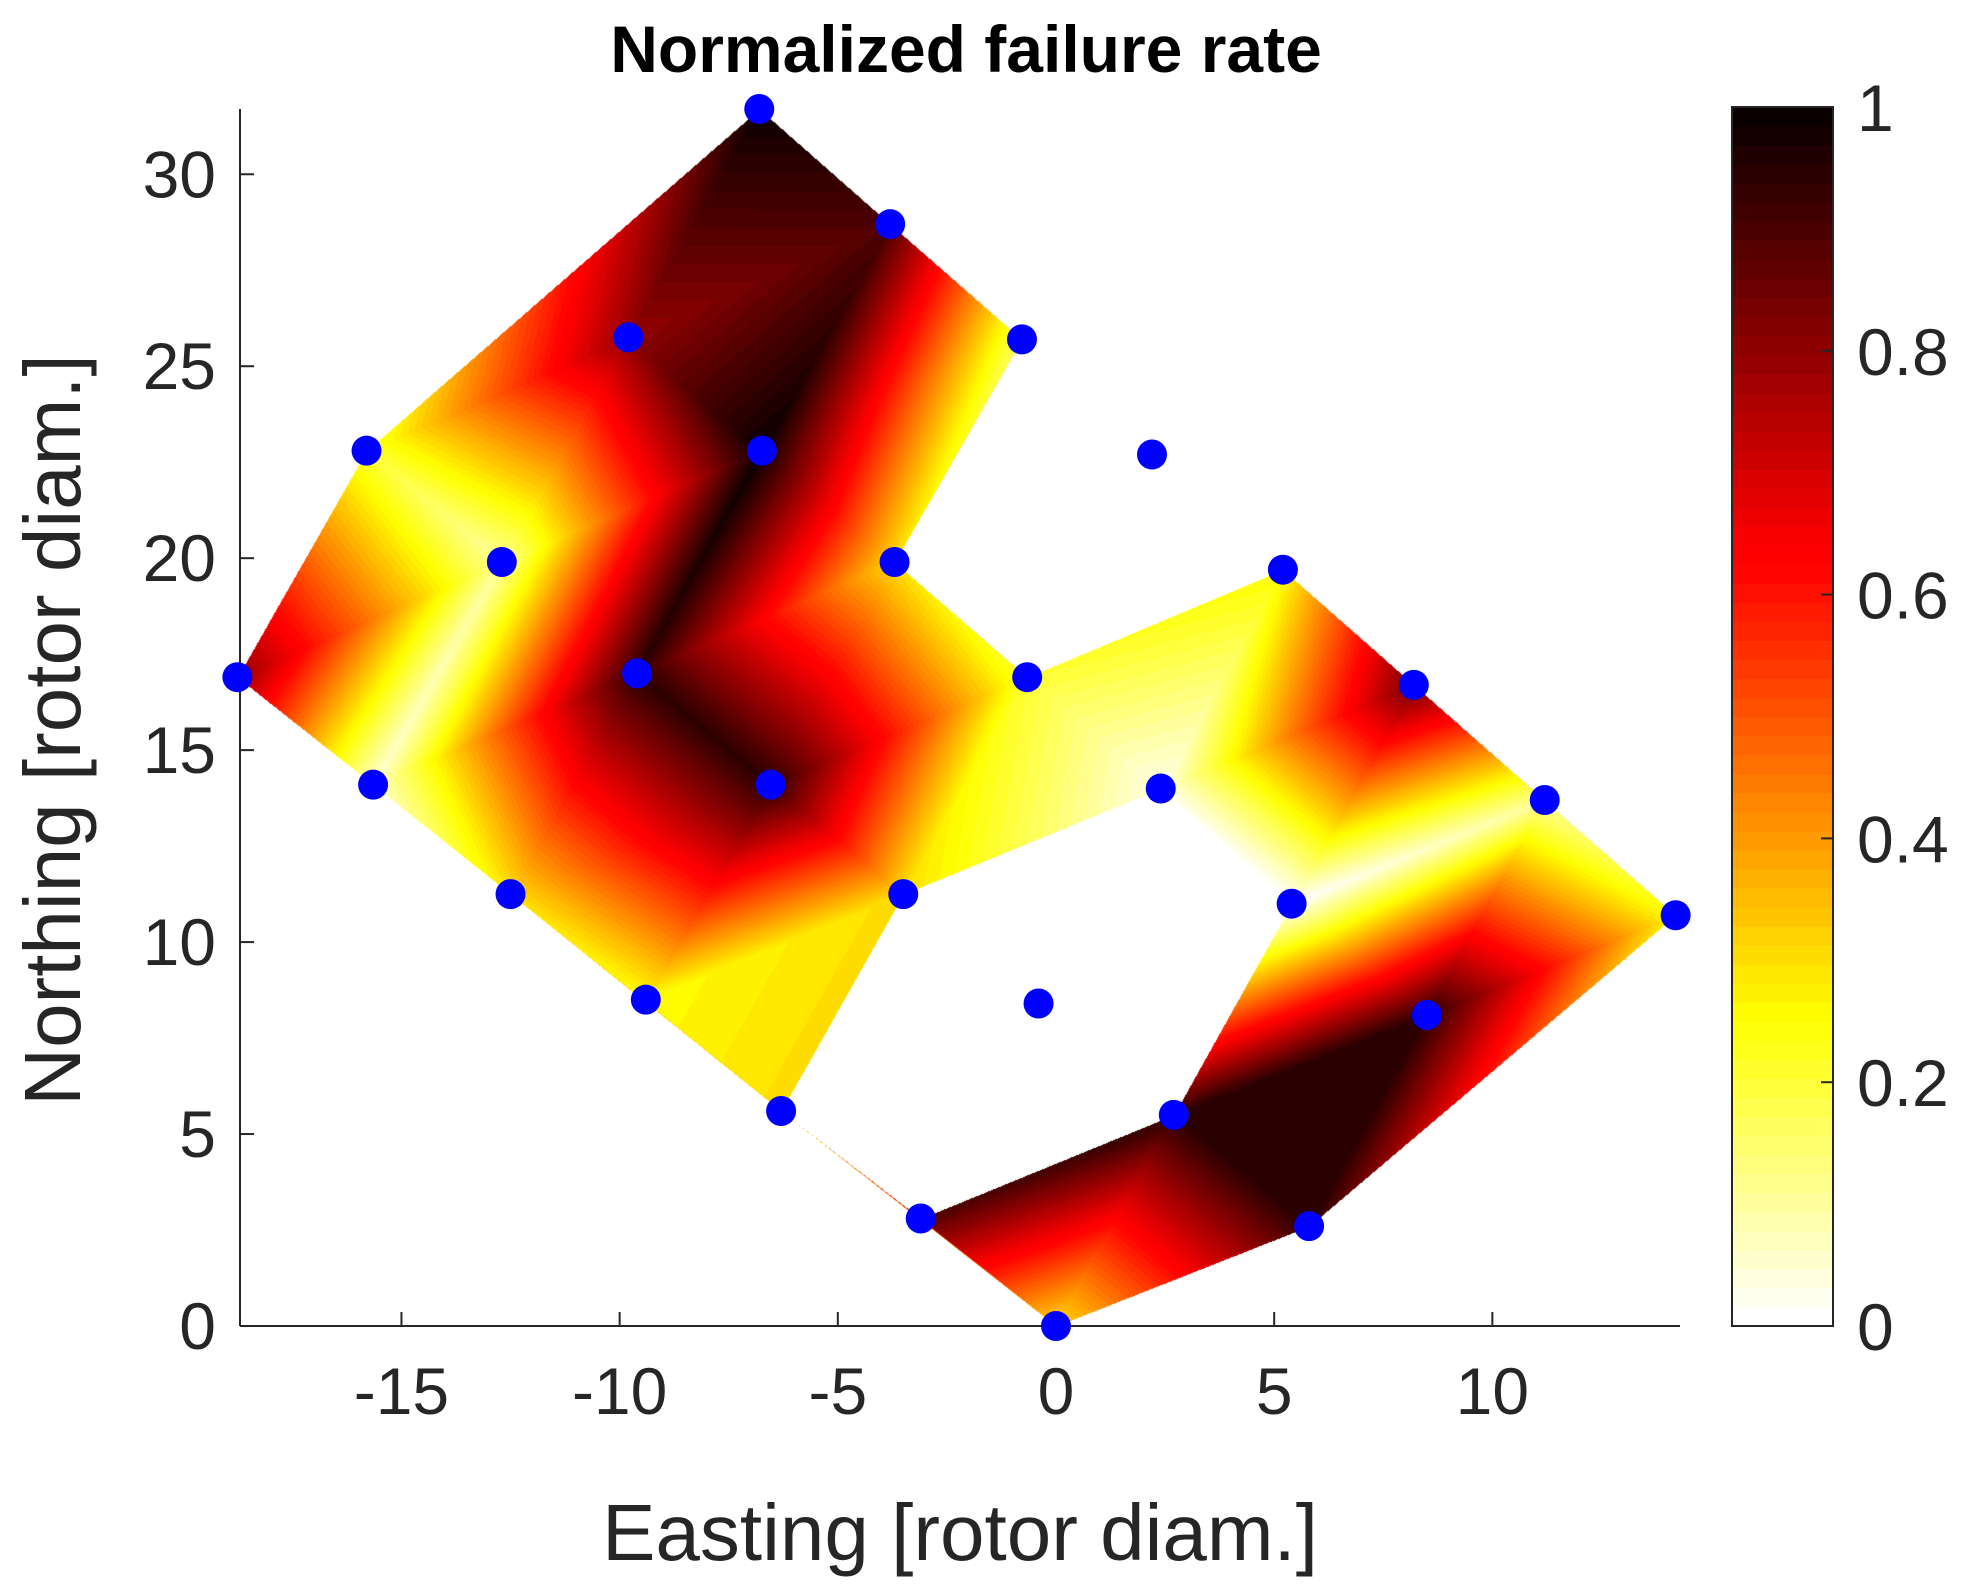 Image resolution: width=1975 pixels, height=1594 pixels. I want to click on colorbar-tick-label: 1, so click(1875, 108).